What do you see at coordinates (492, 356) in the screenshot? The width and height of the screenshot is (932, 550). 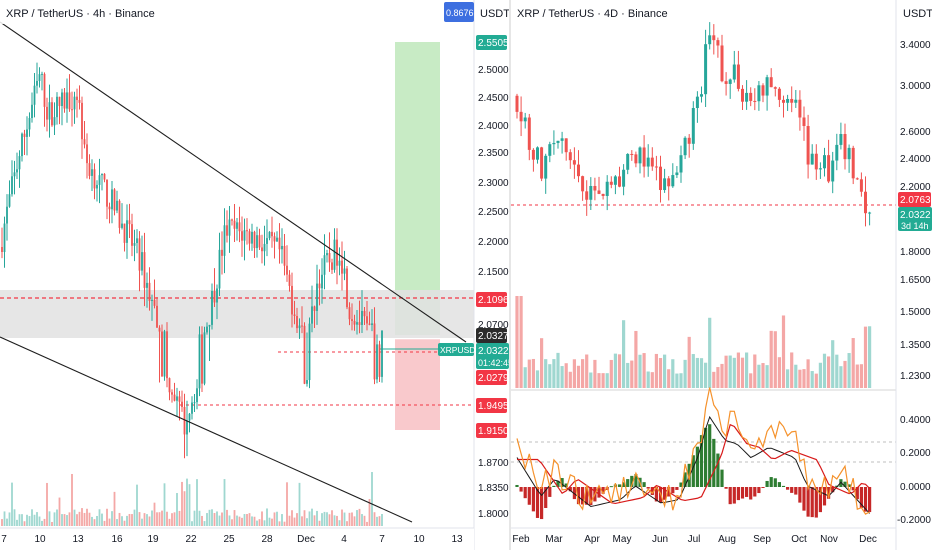 I see `current-price-label` at bounding box center [492, 356].